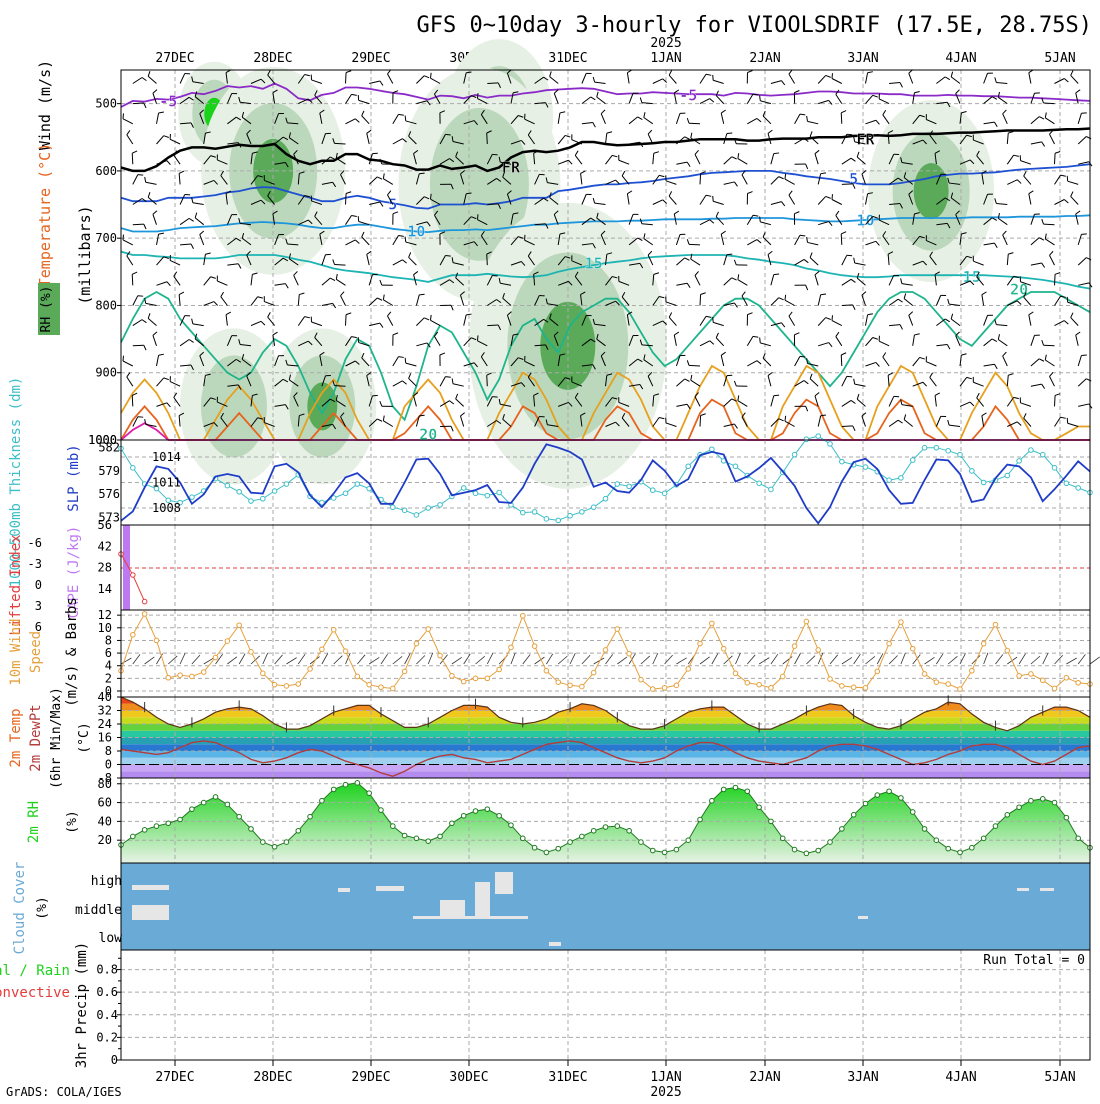 The width and height of the screenshot is (1100, 1104). I want to click on precip-tick-label: 0.6, so click(107, 992).